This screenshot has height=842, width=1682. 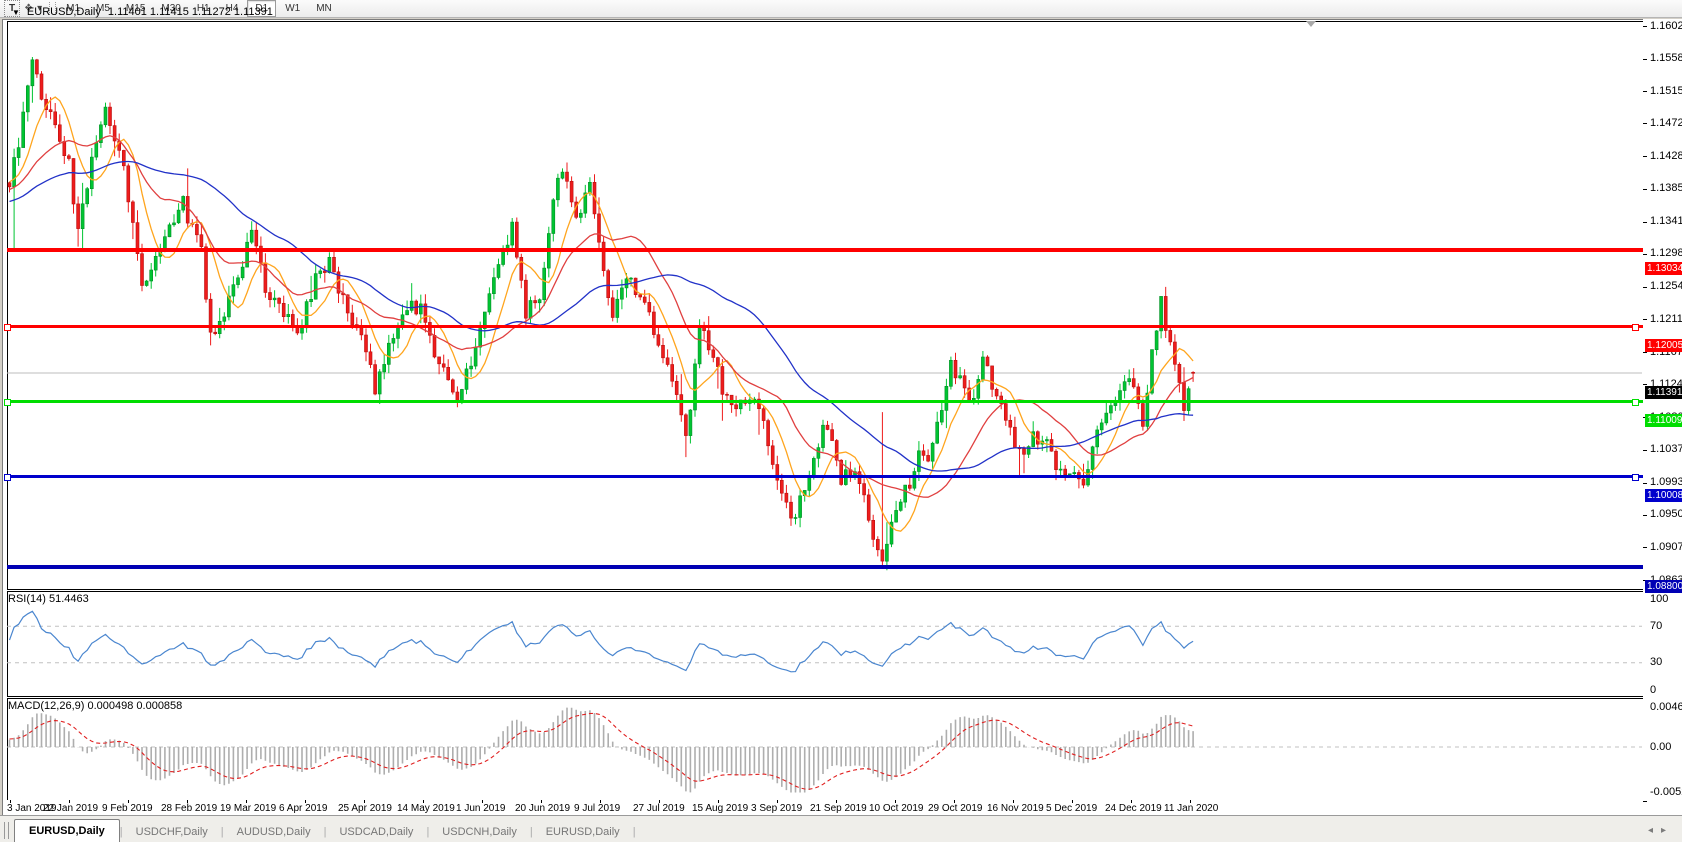 What do you see at coordinates (262, 8) in the screenshot?
I see `timeframe-d1: D1` at bounding box center [262, 8].